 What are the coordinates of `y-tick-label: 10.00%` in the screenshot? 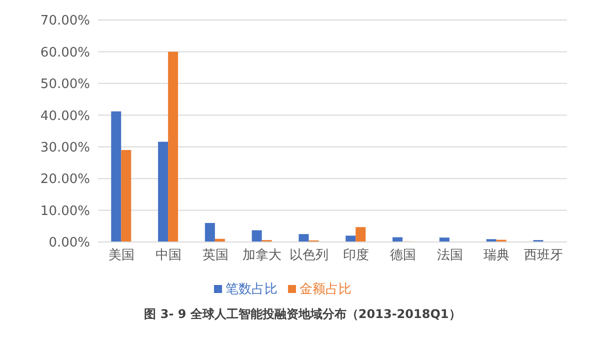 It's located at (65, 211).